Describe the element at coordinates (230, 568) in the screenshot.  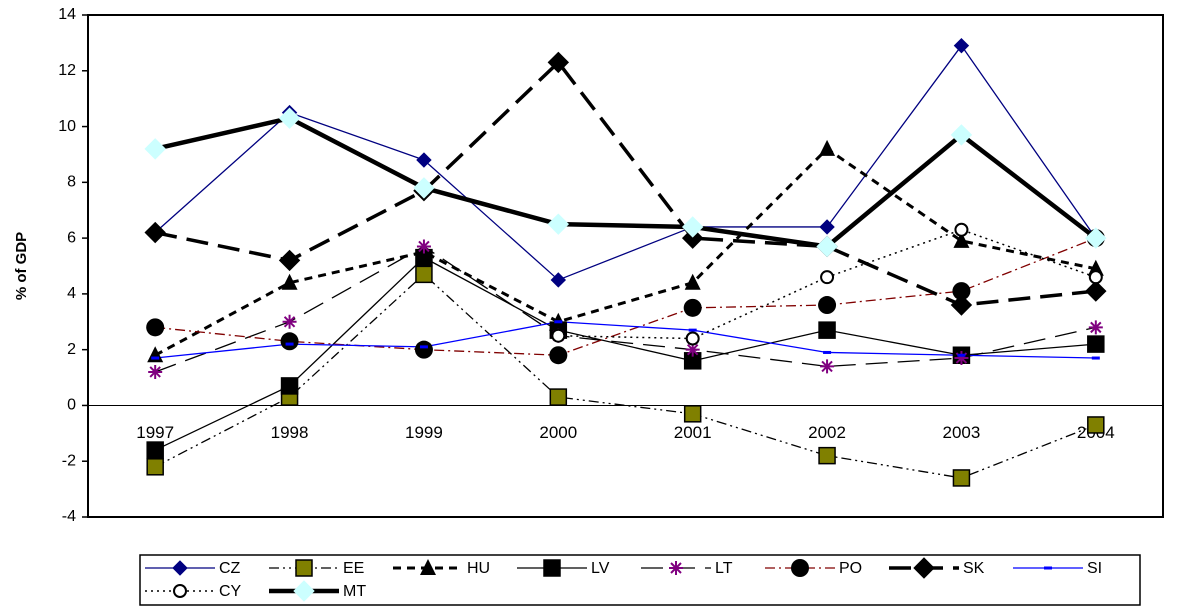
I see `legend-label: CZ` at that location.